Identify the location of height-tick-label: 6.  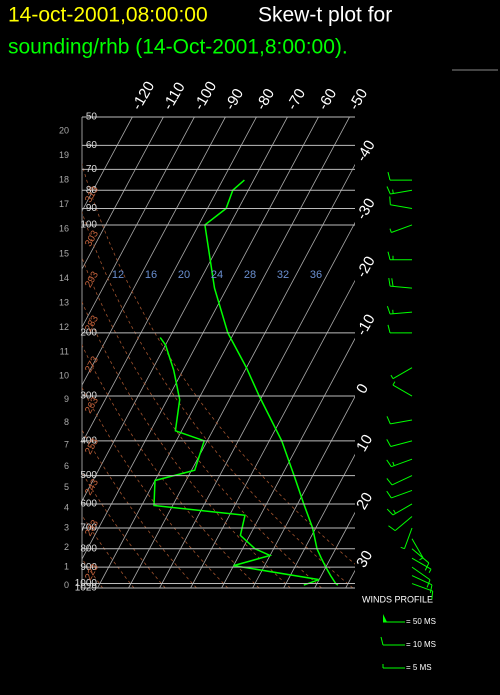
(66, 466).